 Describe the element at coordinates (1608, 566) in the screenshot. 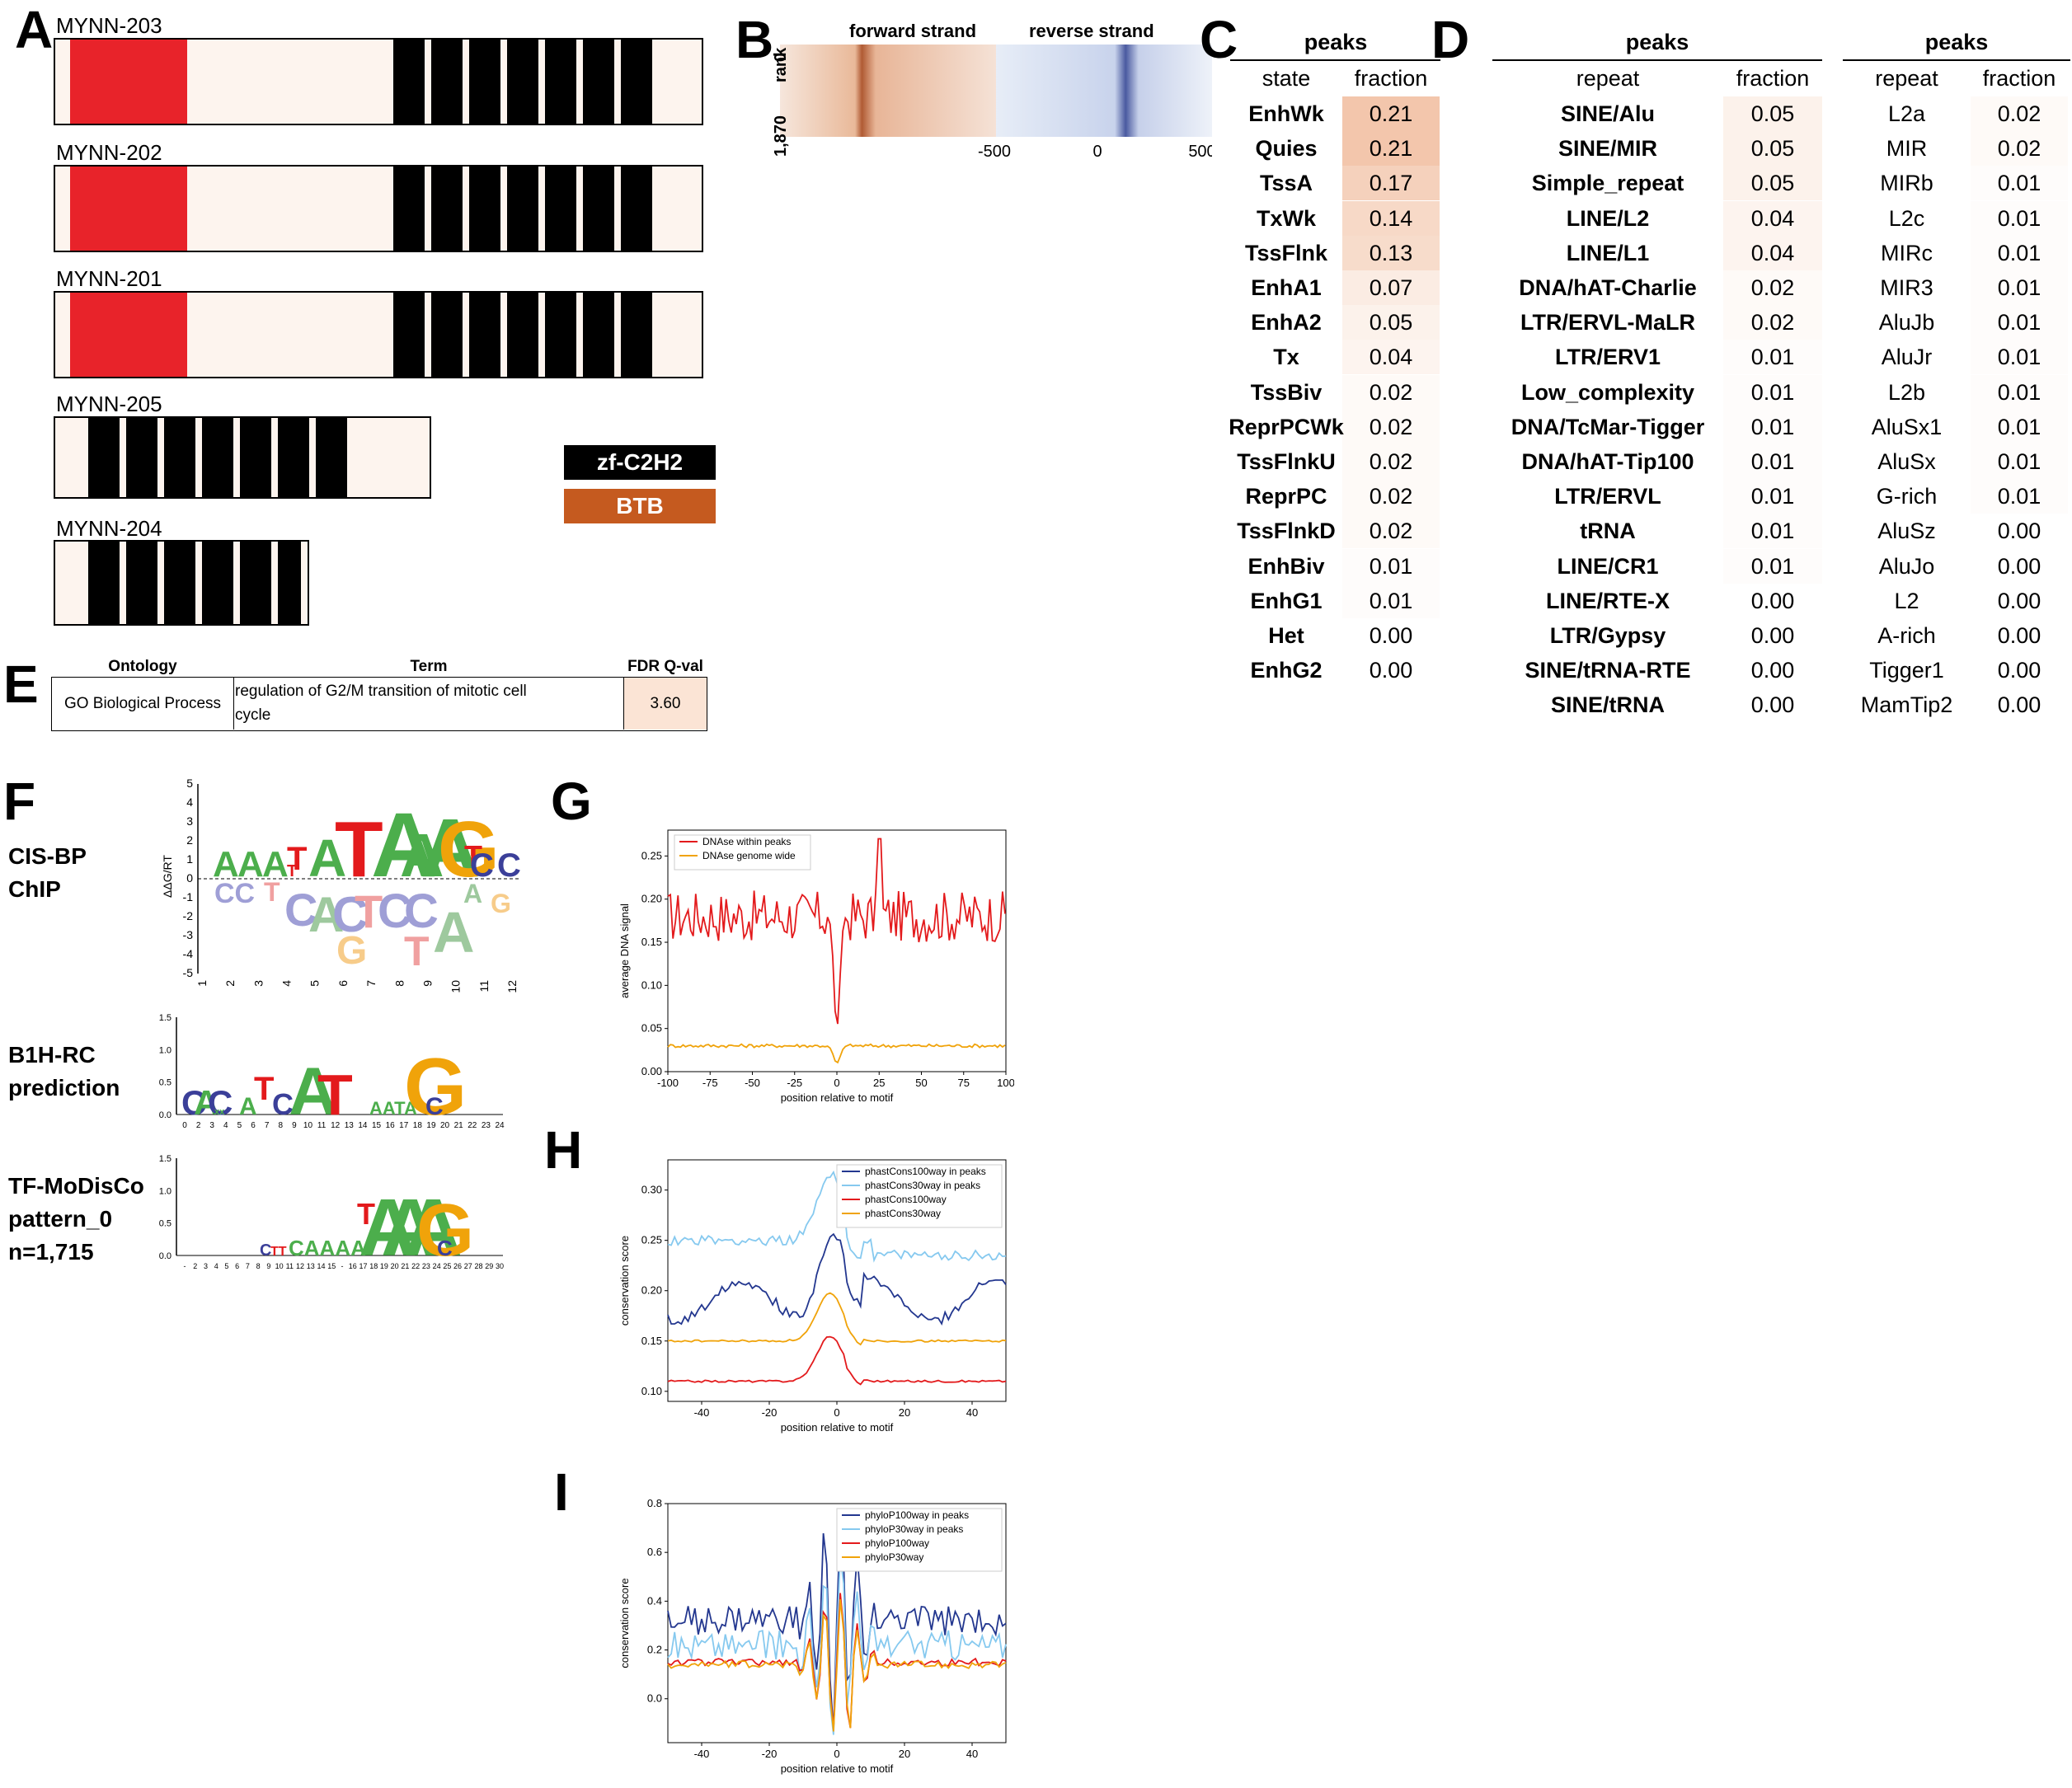

I see `table-row-label: LINE/CR1` at that location.